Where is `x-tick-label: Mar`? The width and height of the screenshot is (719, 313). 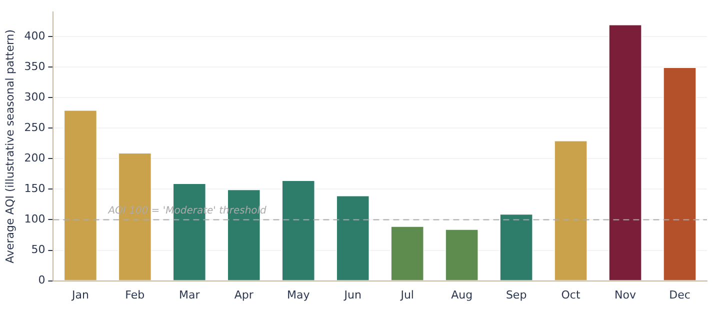 x-tick-label: Mar is located at coordinates (189, 295).